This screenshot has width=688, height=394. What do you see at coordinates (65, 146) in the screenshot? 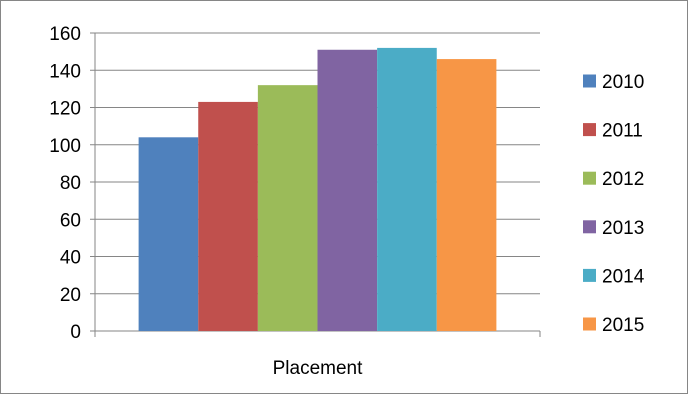
I see `y-tick-label: 100` at bounding box center [65, 146].